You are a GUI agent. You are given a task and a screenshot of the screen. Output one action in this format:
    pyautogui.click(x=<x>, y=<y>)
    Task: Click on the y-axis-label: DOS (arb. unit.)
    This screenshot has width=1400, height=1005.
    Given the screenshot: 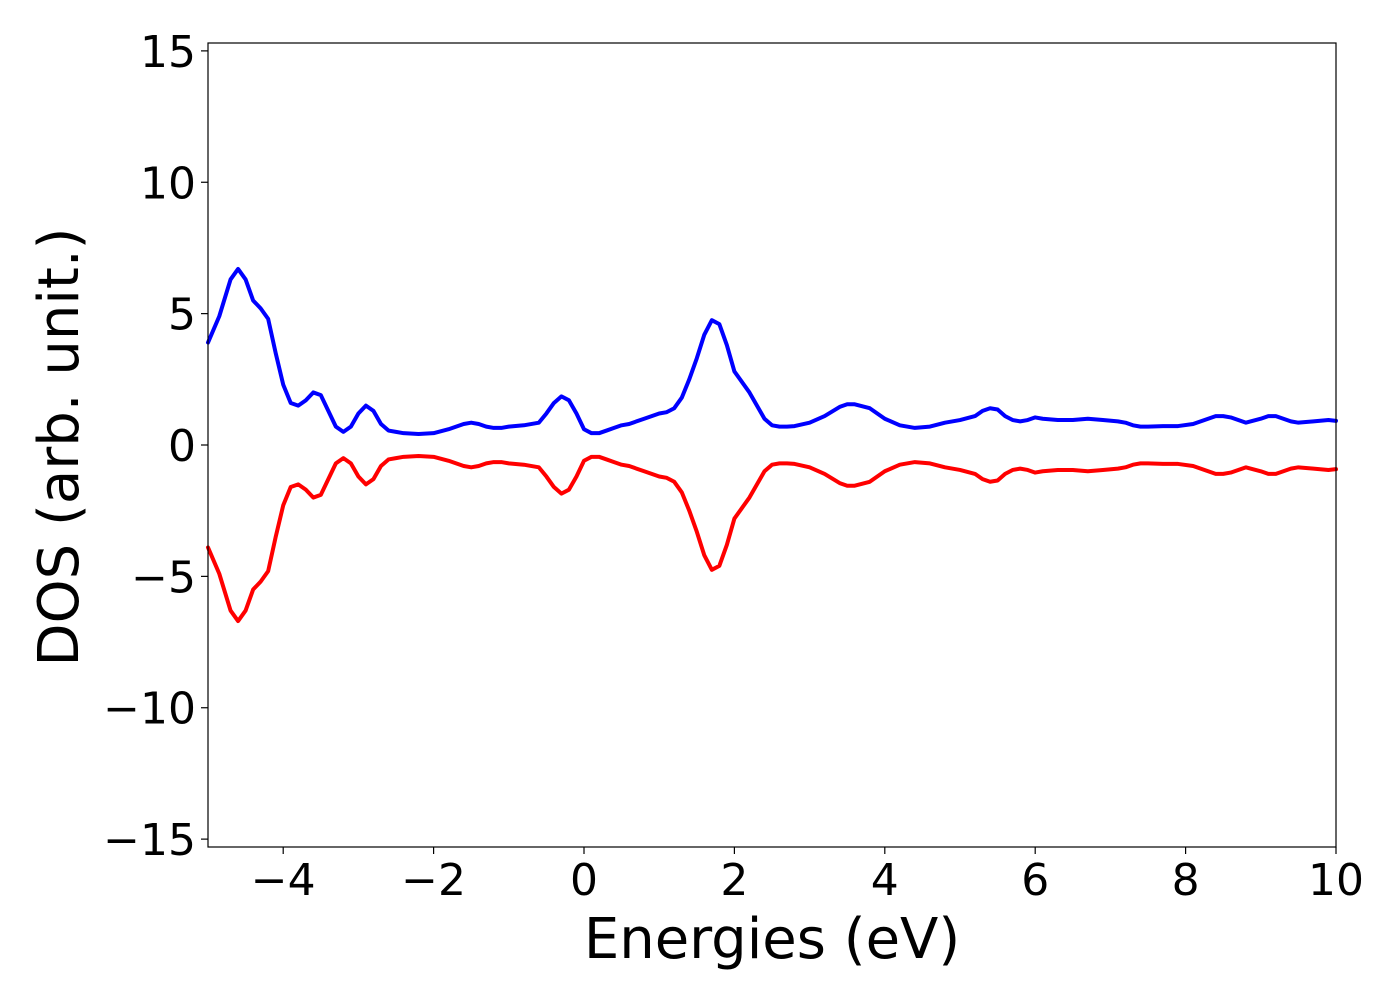 What is the action you would take?
    pyautogui.click(x=59, y=446)
    